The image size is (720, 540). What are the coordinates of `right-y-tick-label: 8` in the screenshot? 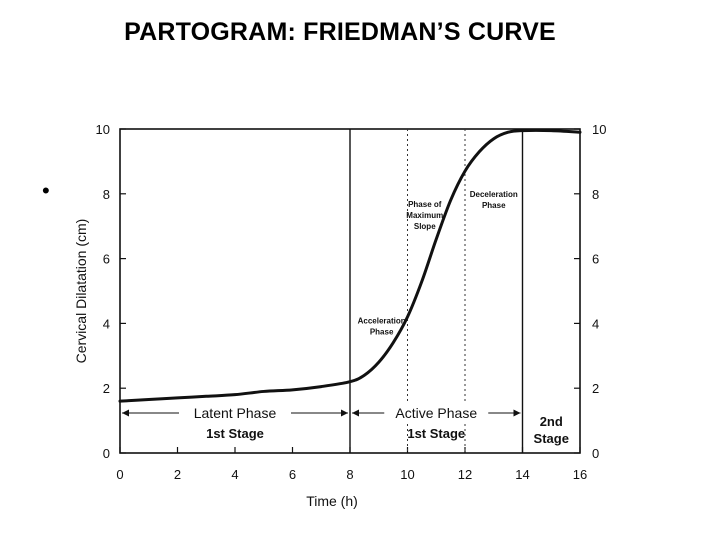 It's located at (595, 194).